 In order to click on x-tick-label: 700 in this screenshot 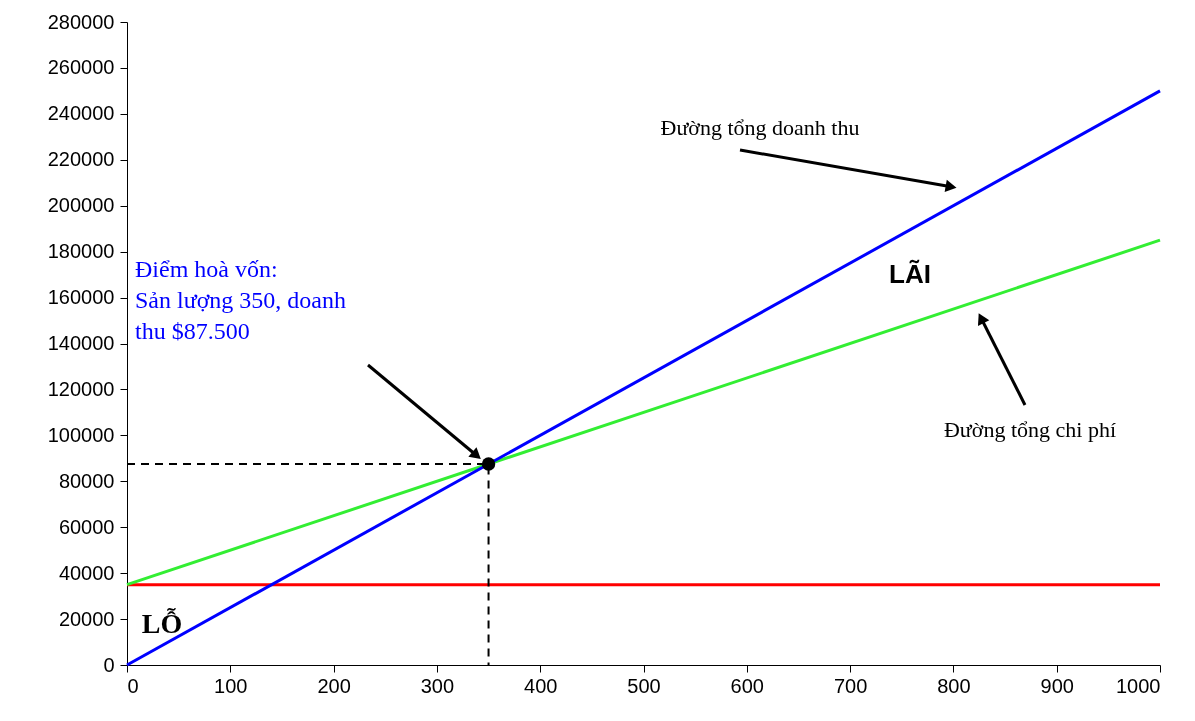, I will do `click(850, 685)`.